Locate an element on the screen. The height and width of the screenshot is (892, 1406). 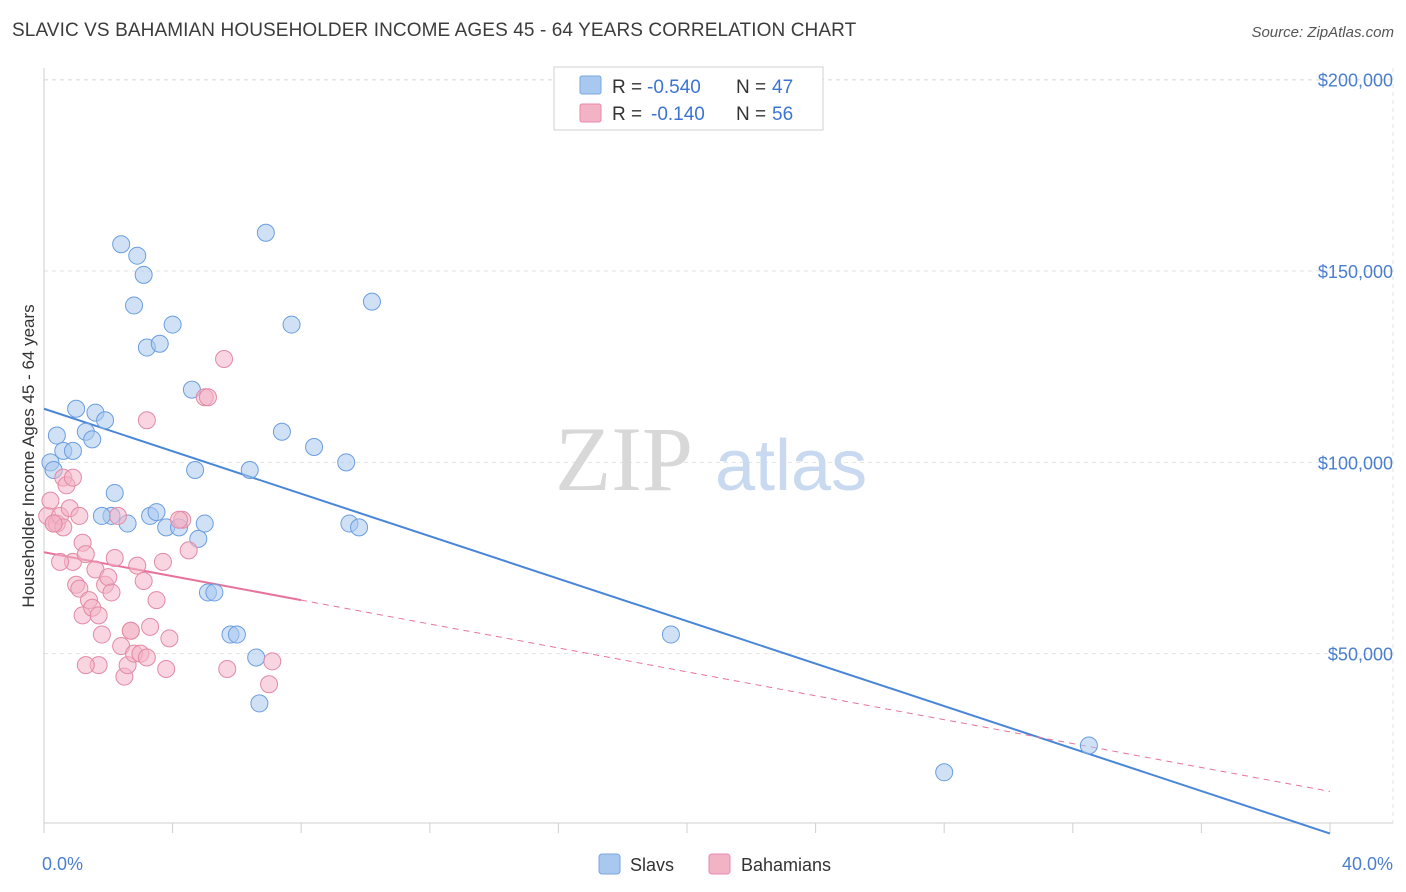
bottom-legend-label-bahamians: Bahamians is located at coordinates (786, 865).